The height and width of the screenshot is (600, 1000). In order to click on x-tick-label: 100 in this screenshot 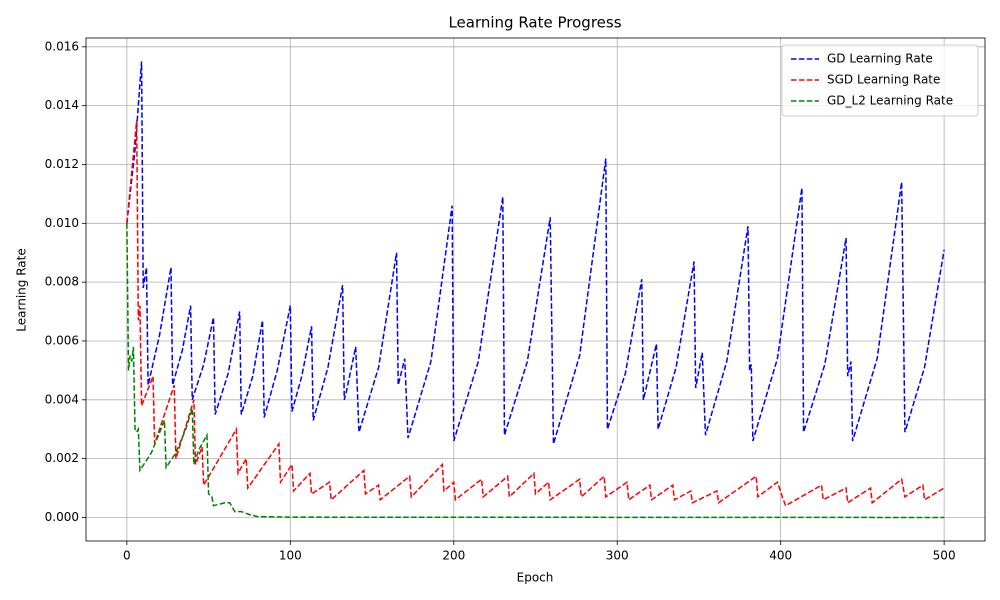, I will do `click(290, 556)`.